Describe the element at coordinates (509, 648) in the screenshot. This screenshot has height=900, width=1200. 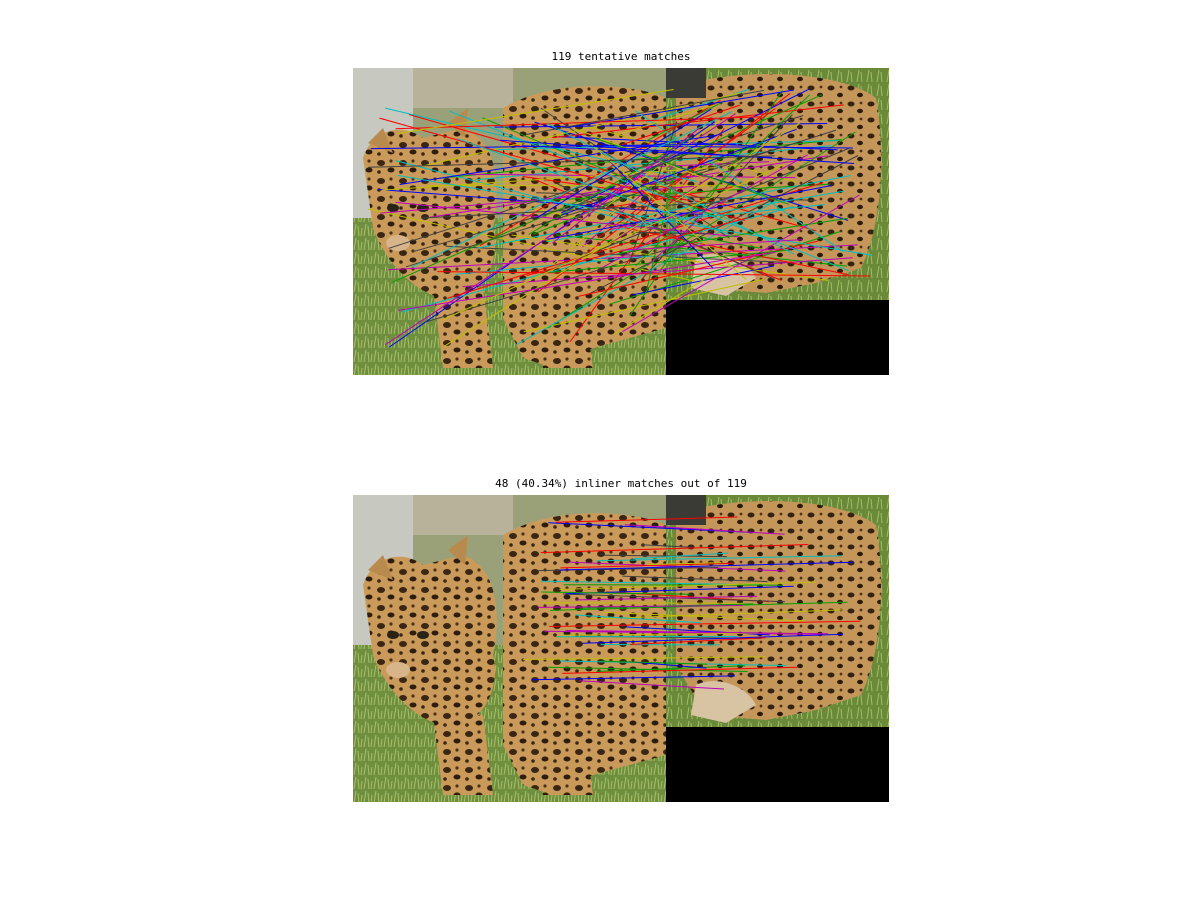
I see `jaguar-image-left` at that location.